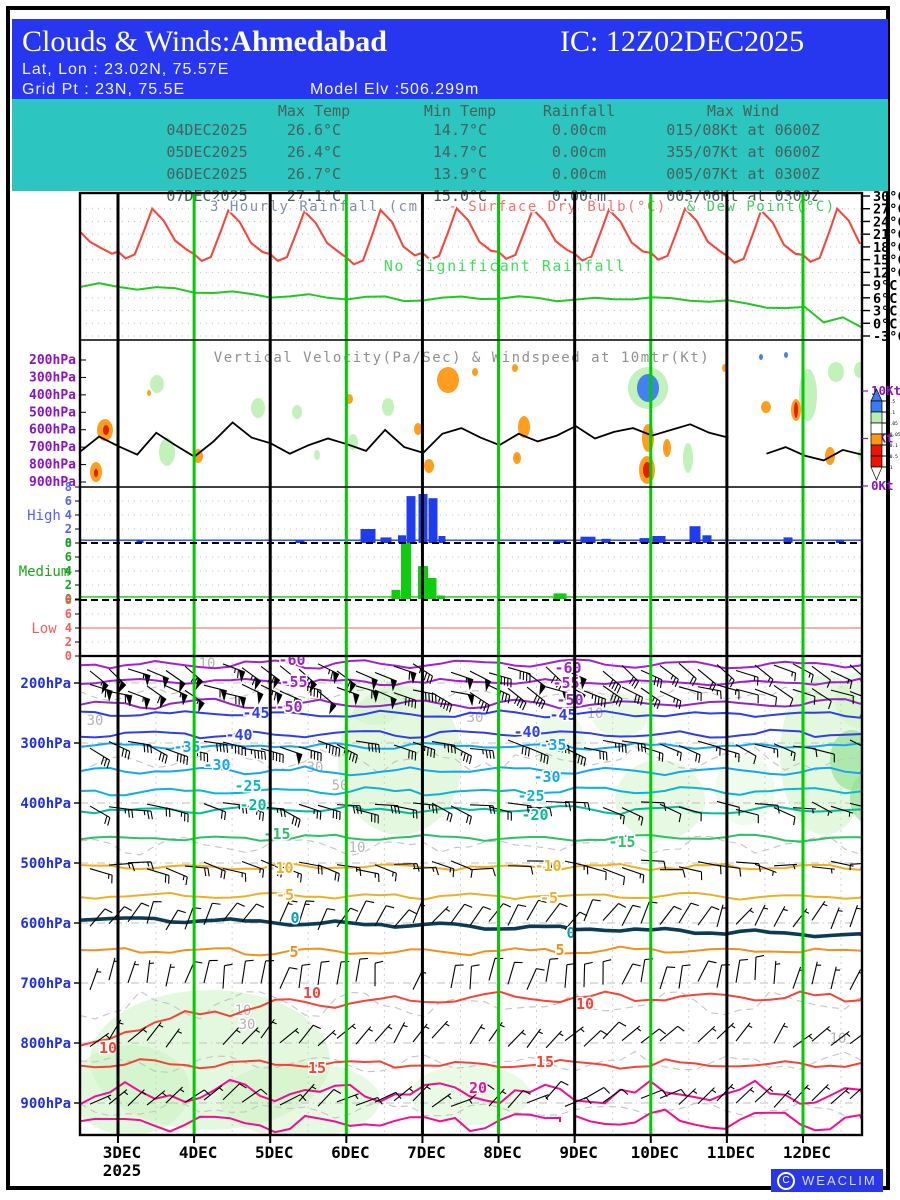 The image size is (900, 1200). Describe the element at coordinates (886, 222) in the screenshot. I see `svg-text: 24°C` at that location.